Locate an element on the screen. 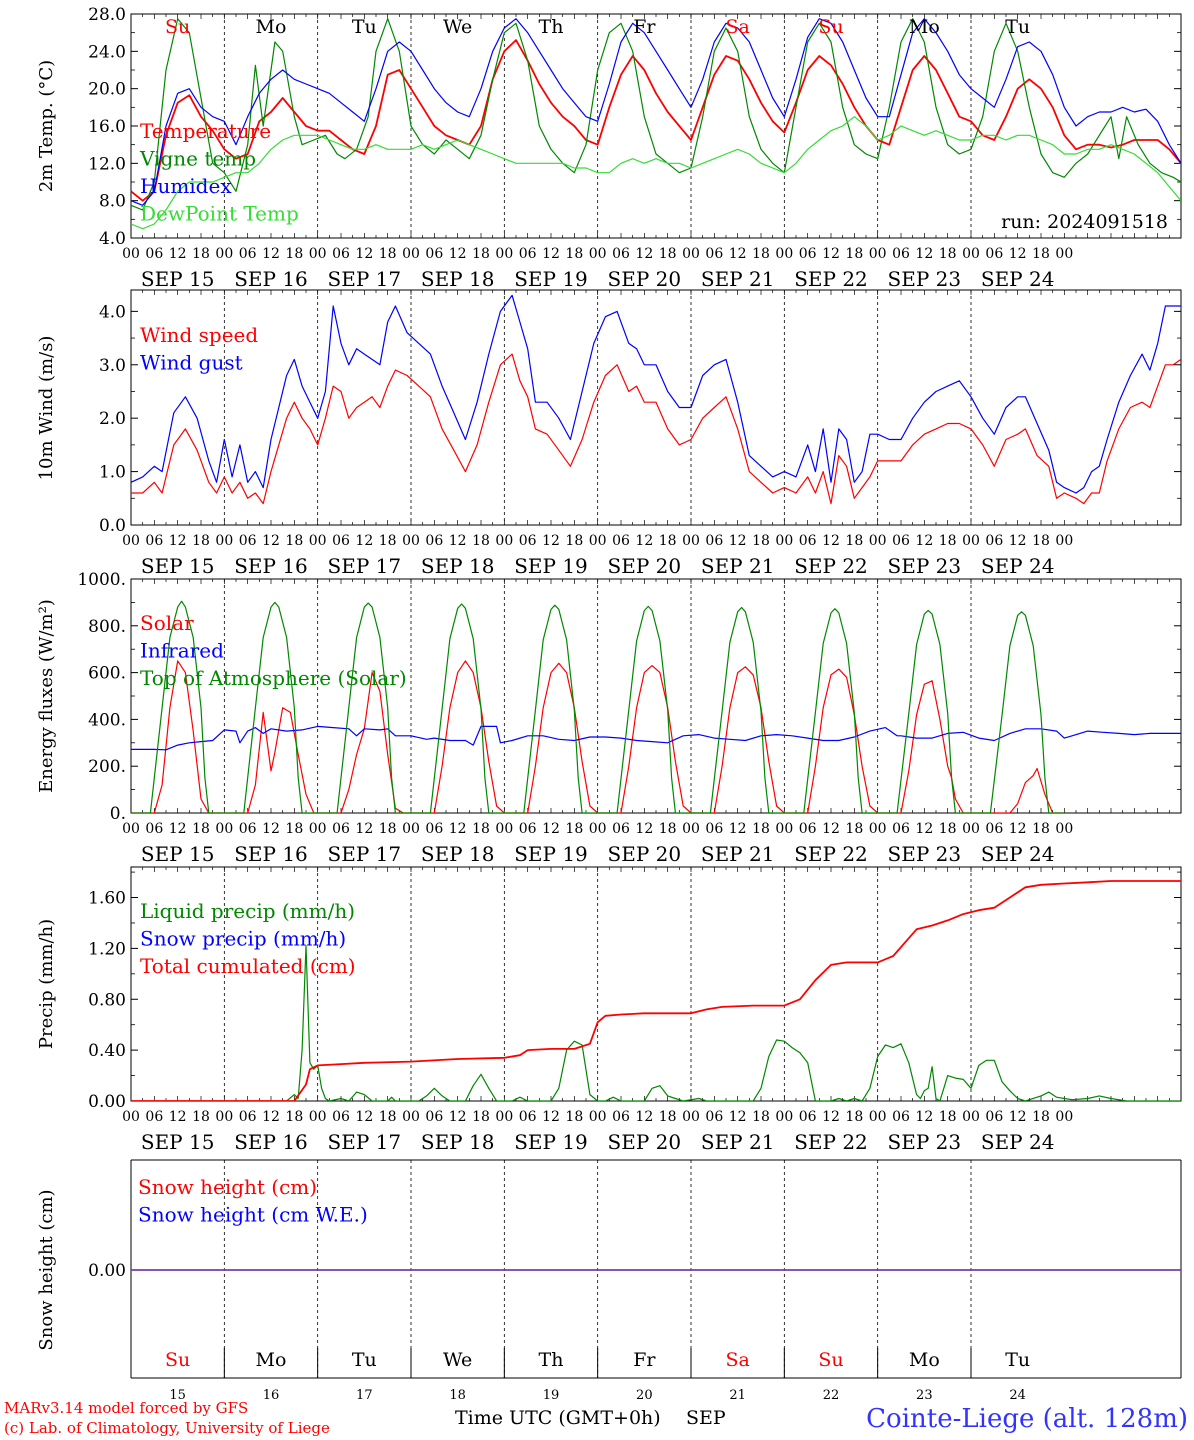 The width and height of the screenshot is (1194, 1440). date-label: SEP 24 is located at coordinates (1018, 854).